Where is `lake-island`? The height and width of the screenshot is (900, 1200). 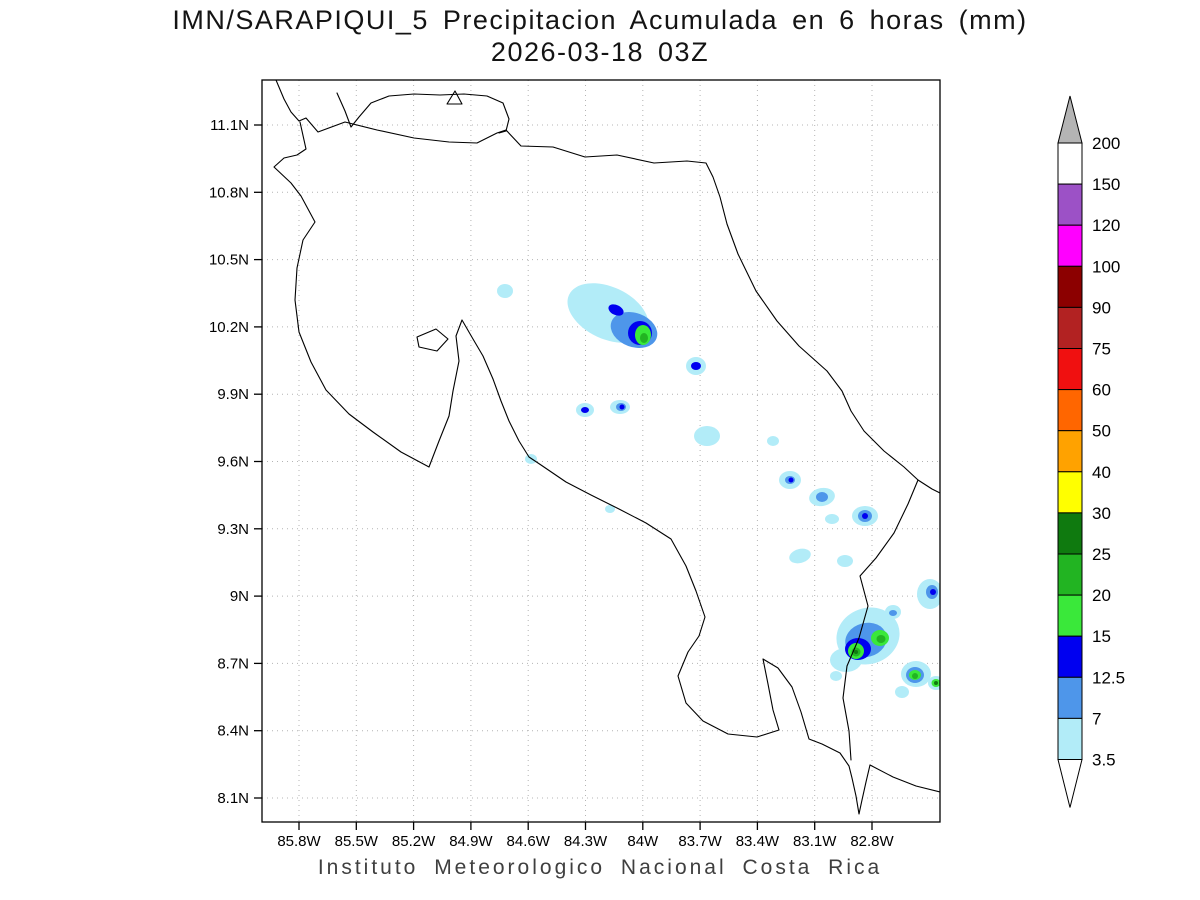
lake-island is located at coordinates (454, 97).